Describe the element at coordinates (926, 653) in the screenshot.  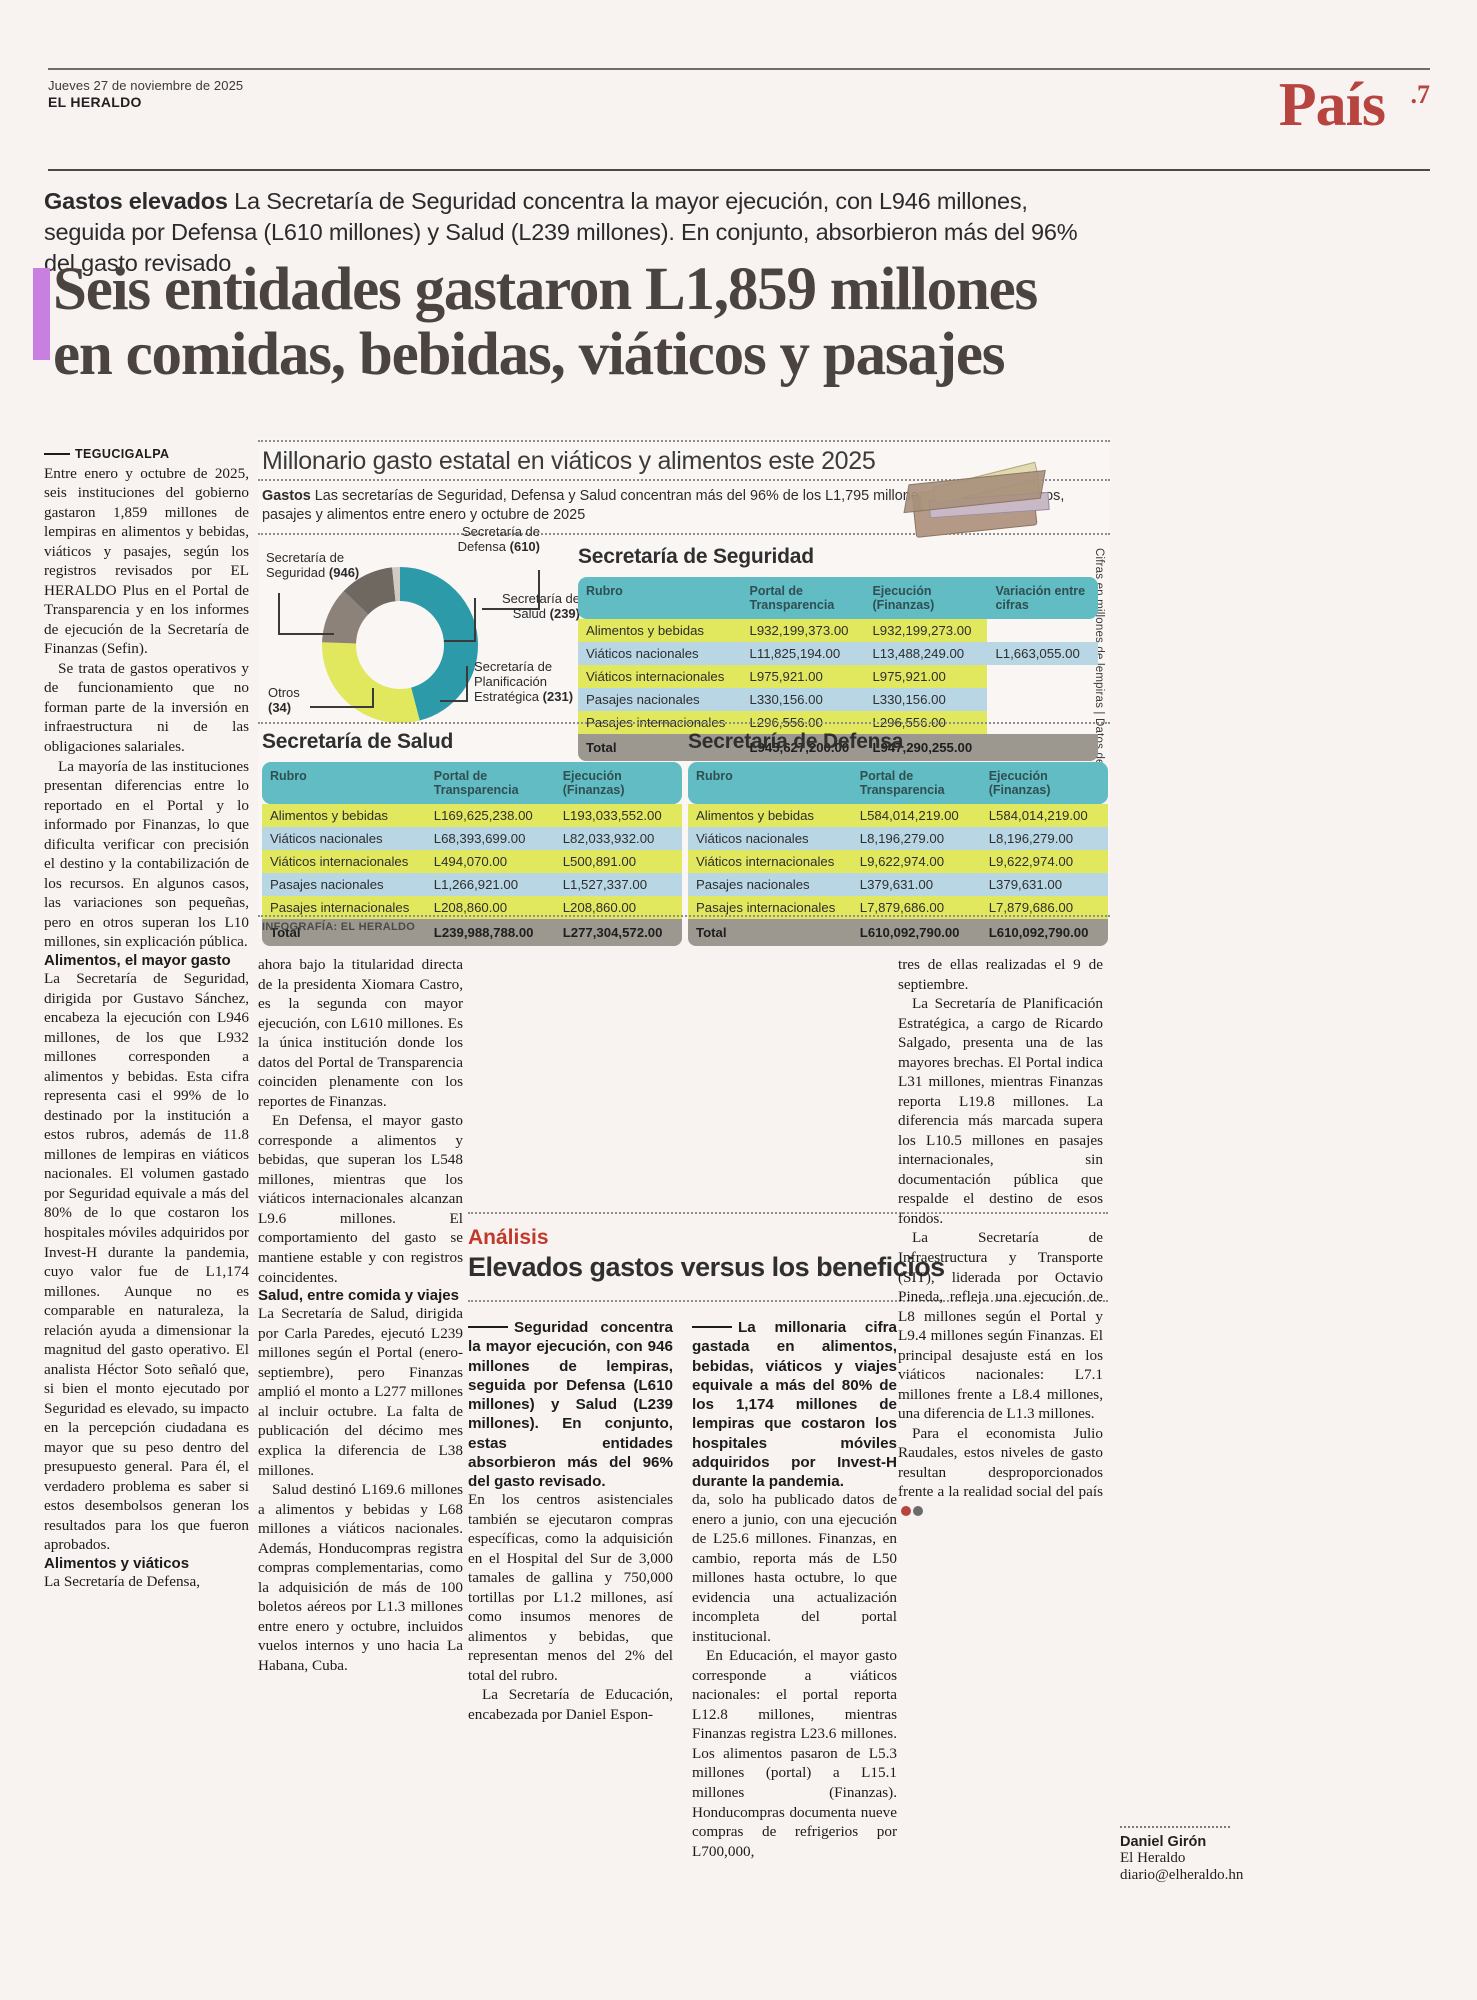
I see `cell-ejecucion: L13,488,249.00` at that location.